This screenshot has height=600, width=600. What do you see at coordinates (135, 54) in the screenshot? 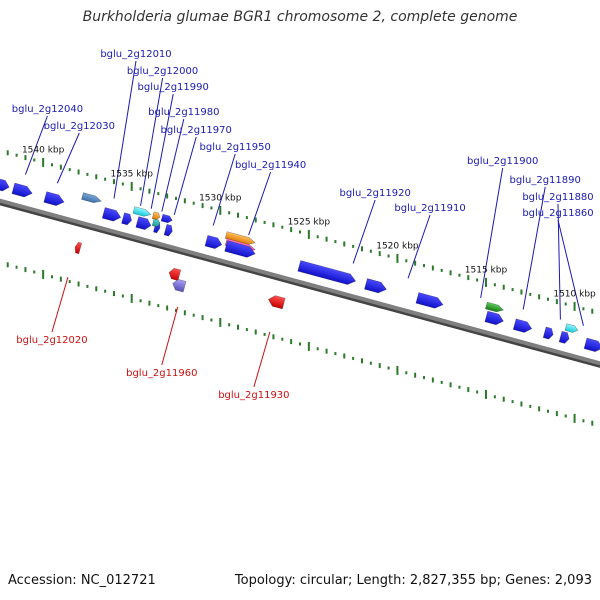
I see `forward-gene-label: bglu_2g12010` at bounding box center [135, 54].